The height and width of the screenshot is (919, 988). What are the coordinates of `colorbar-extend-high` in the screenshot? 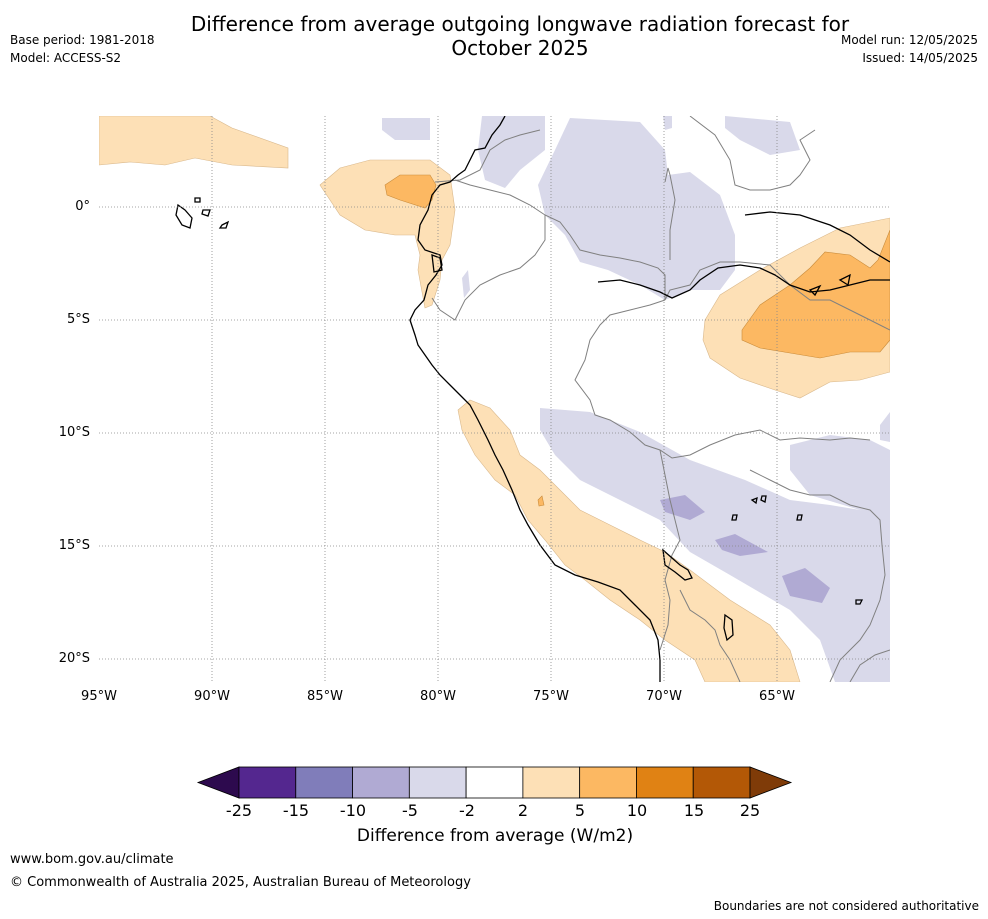 It's located at (771, 782).